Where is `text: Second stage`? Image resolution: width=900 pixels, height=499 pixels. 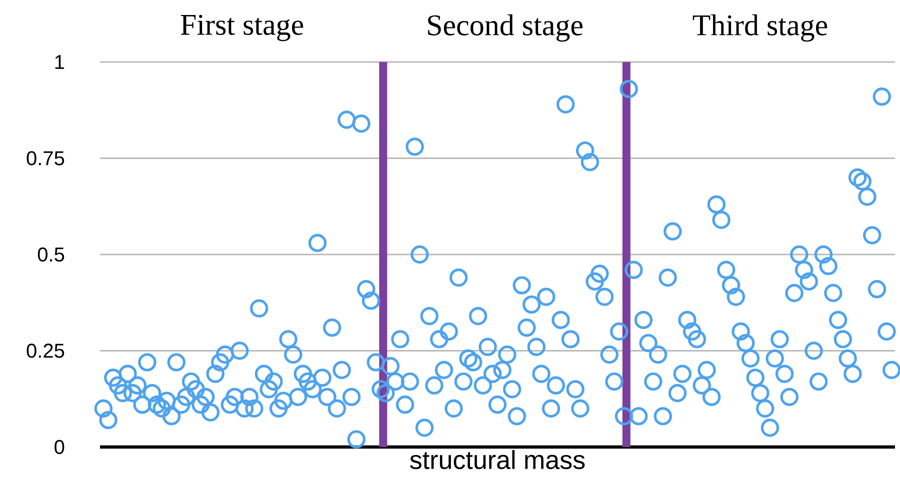 text: Second stage is located at coordinates (505, 28).